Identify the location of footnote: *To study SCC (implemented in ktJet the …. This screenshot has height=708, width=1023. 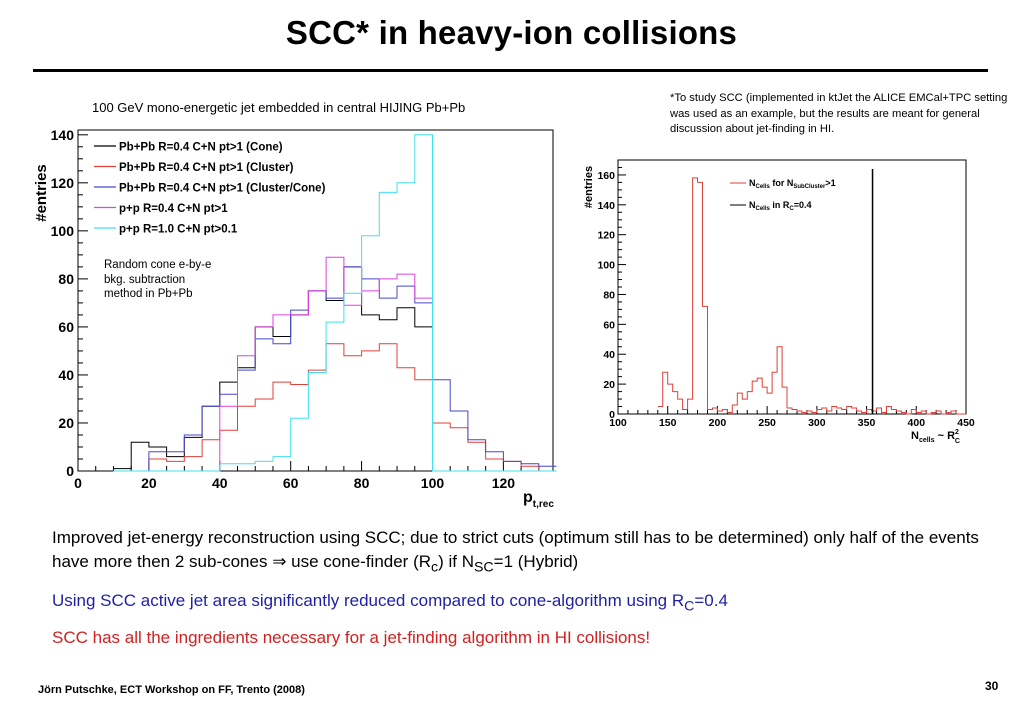
(839, 113).